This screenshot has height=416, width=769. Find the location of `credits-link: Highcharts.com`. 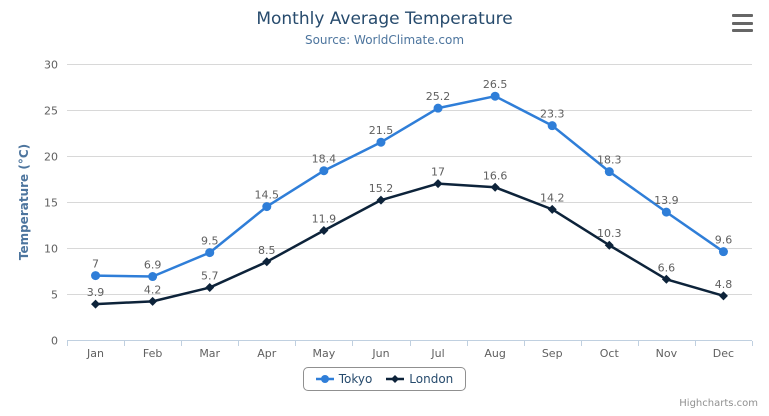

credits-link: Highcharts.com is located at coordinates (718, 403).